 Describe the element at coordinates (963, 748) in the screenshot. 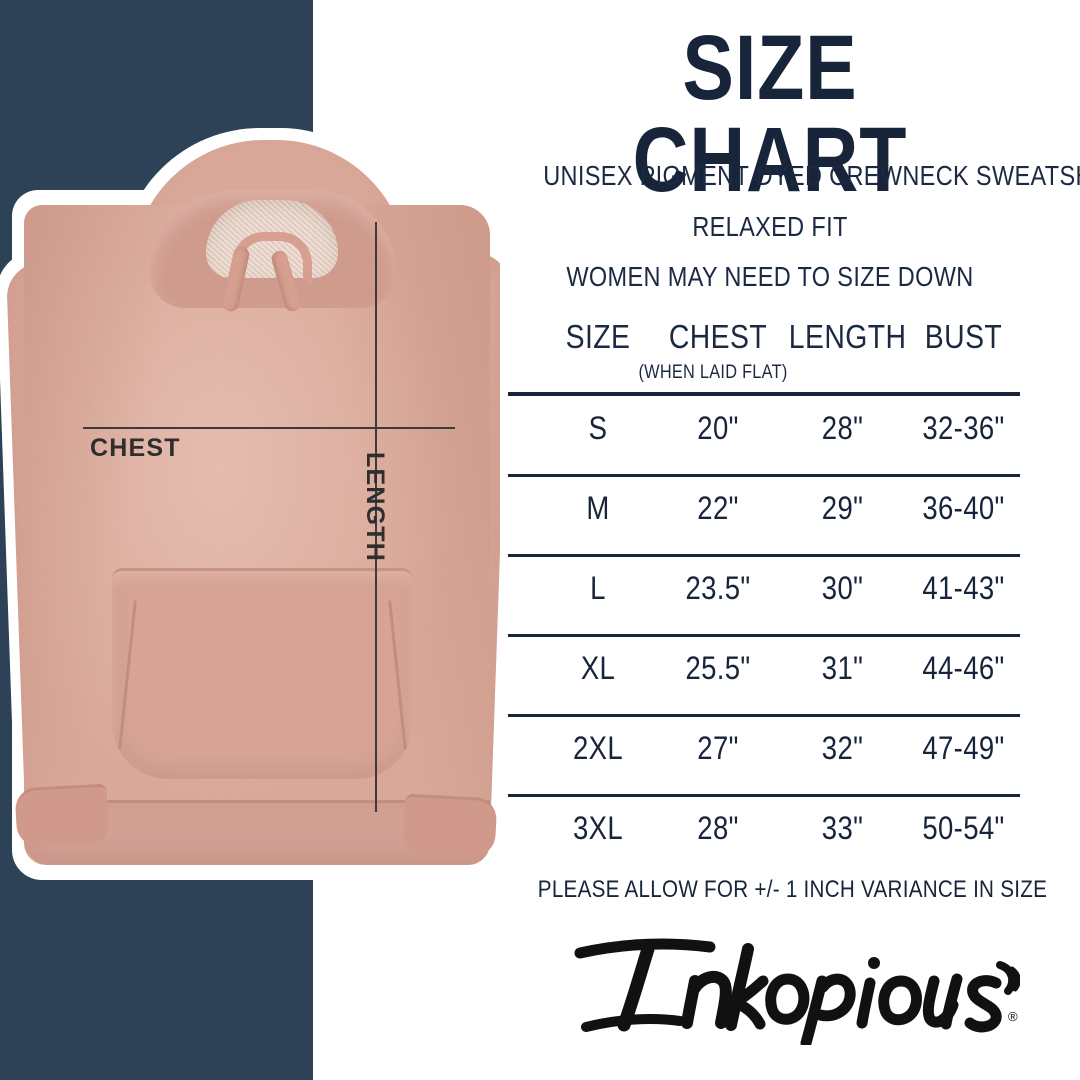

I see `cell-bust: 47-49"` at that location.